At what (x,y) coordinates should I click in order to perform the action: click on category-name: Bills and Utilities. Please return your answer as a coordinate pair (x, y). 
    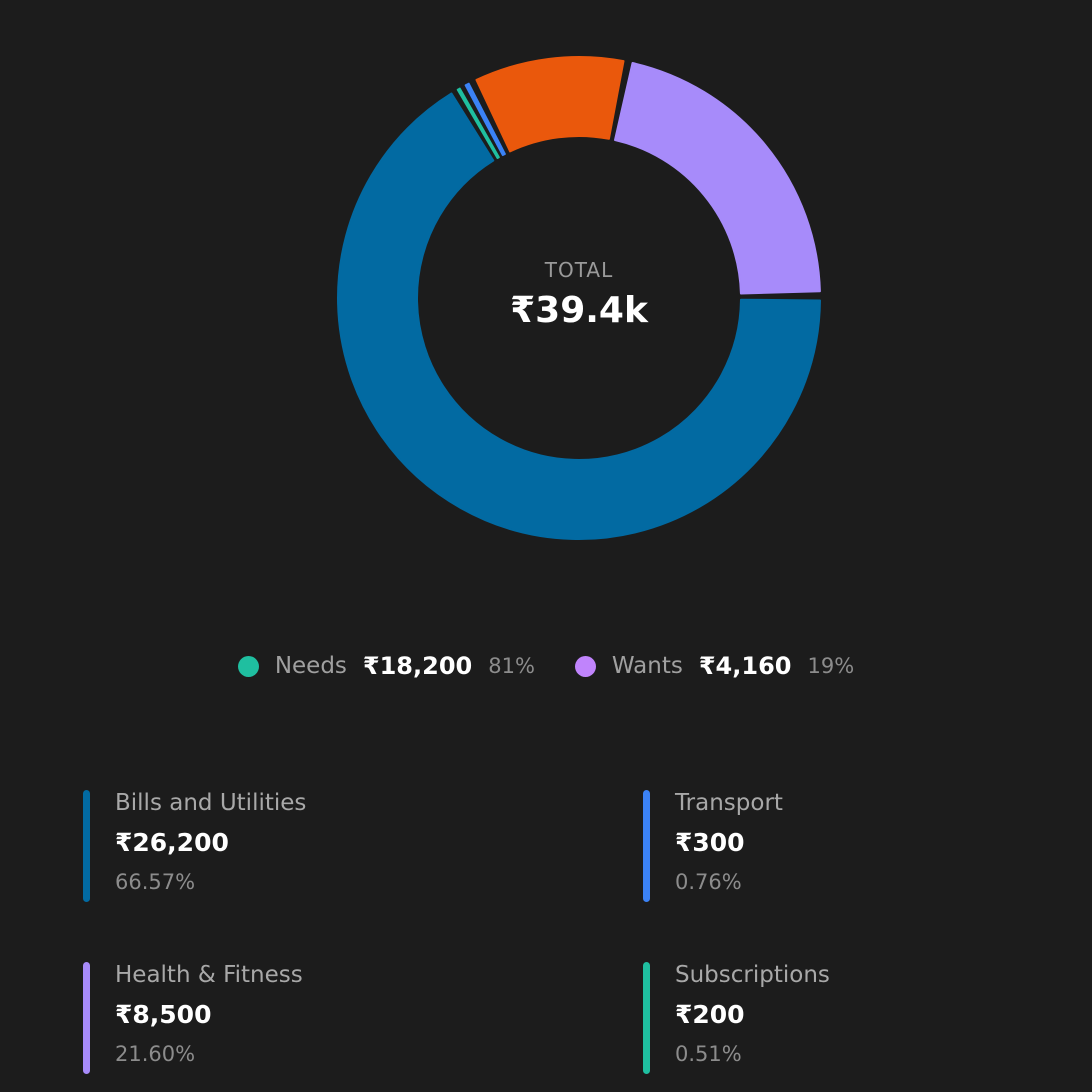
    Looking at the image, I should click on (211, 803).